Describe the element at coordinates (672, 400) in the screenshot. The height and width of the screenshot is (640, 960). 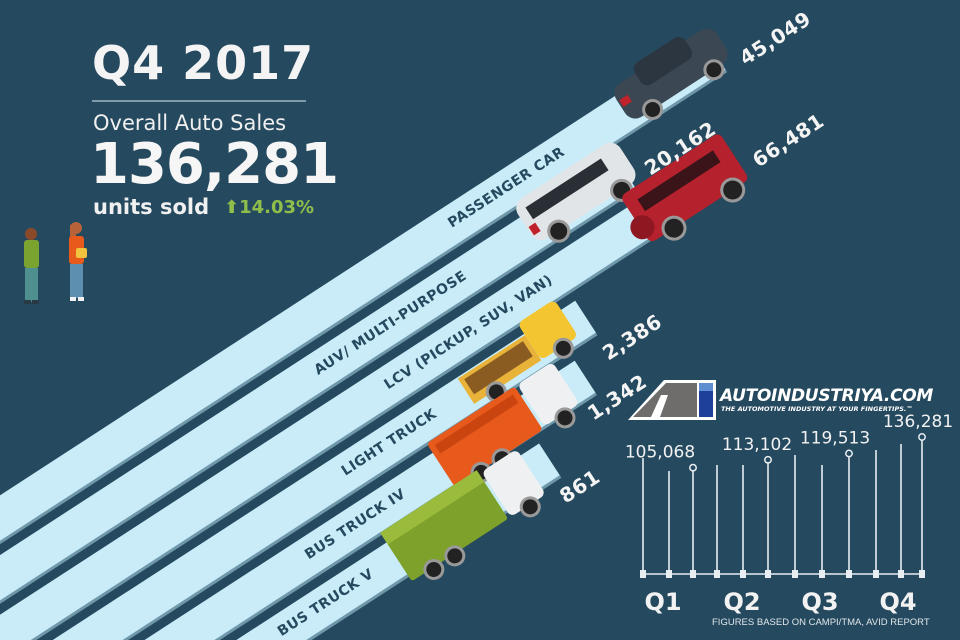
I see `autoindustriya-logo` at that location.